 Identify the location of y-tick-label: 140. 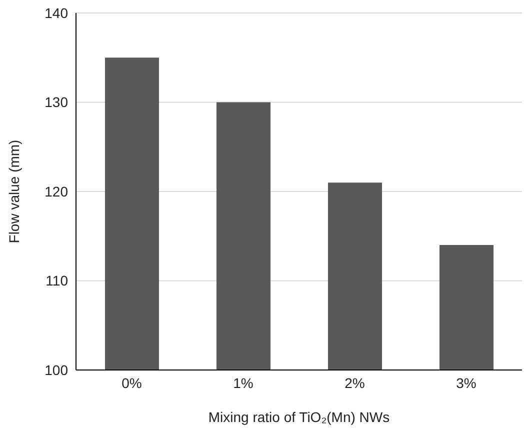
(56, 12).